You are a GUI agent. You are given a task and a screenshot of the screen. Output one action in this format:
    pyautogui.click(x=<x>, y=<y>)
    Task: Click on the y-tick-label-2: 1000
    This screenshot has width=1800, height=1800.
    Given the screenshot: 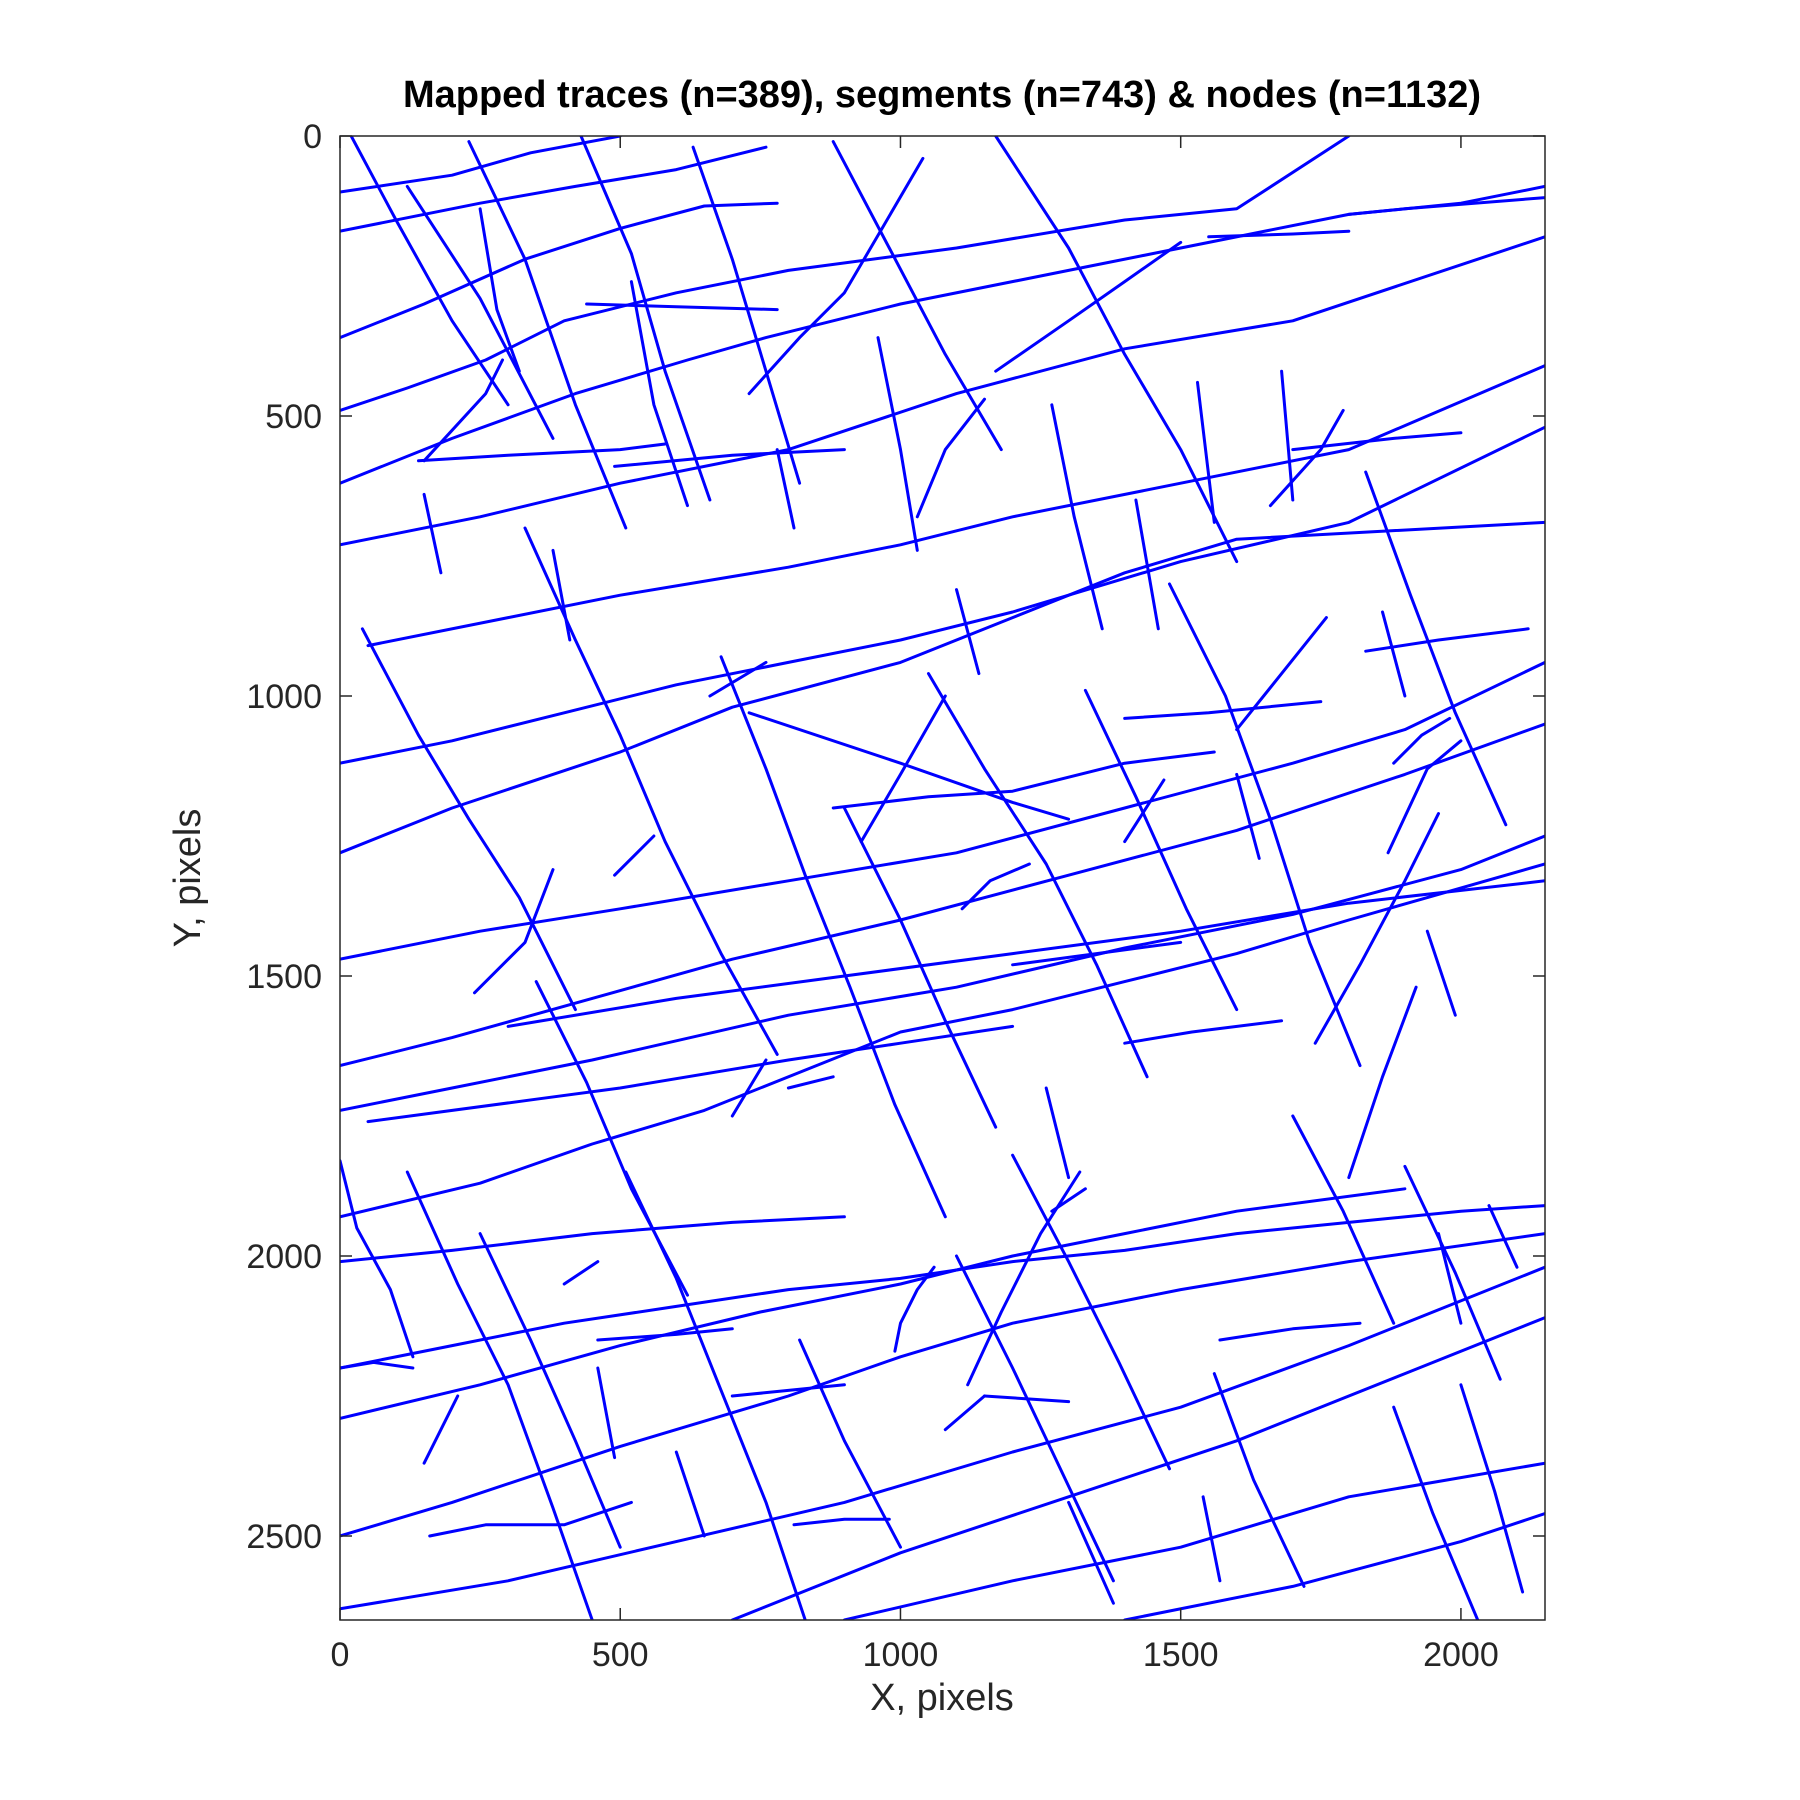 What is the action you would take?
    pyautogui.click(x=284, y=697)
    